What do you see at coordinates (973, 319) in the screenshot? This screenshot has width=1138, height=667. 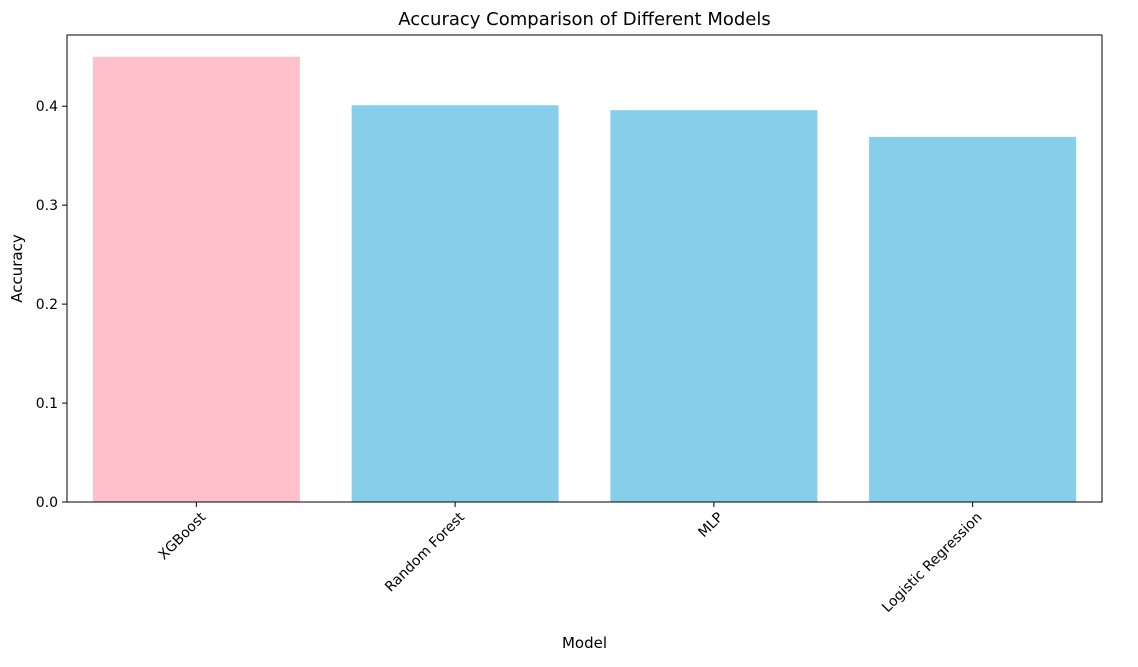 I see `bar-logistic-regression` at bounding box center [973, 319].